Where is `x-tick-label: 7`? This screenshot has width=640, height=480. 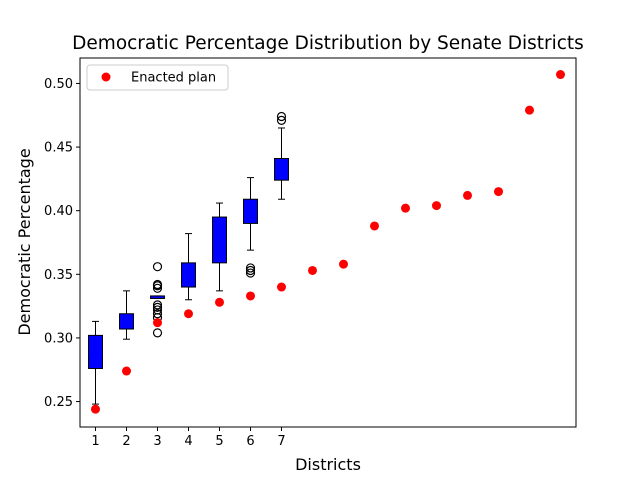
x-tick-label: 7 is located at coordinates (281, 441).